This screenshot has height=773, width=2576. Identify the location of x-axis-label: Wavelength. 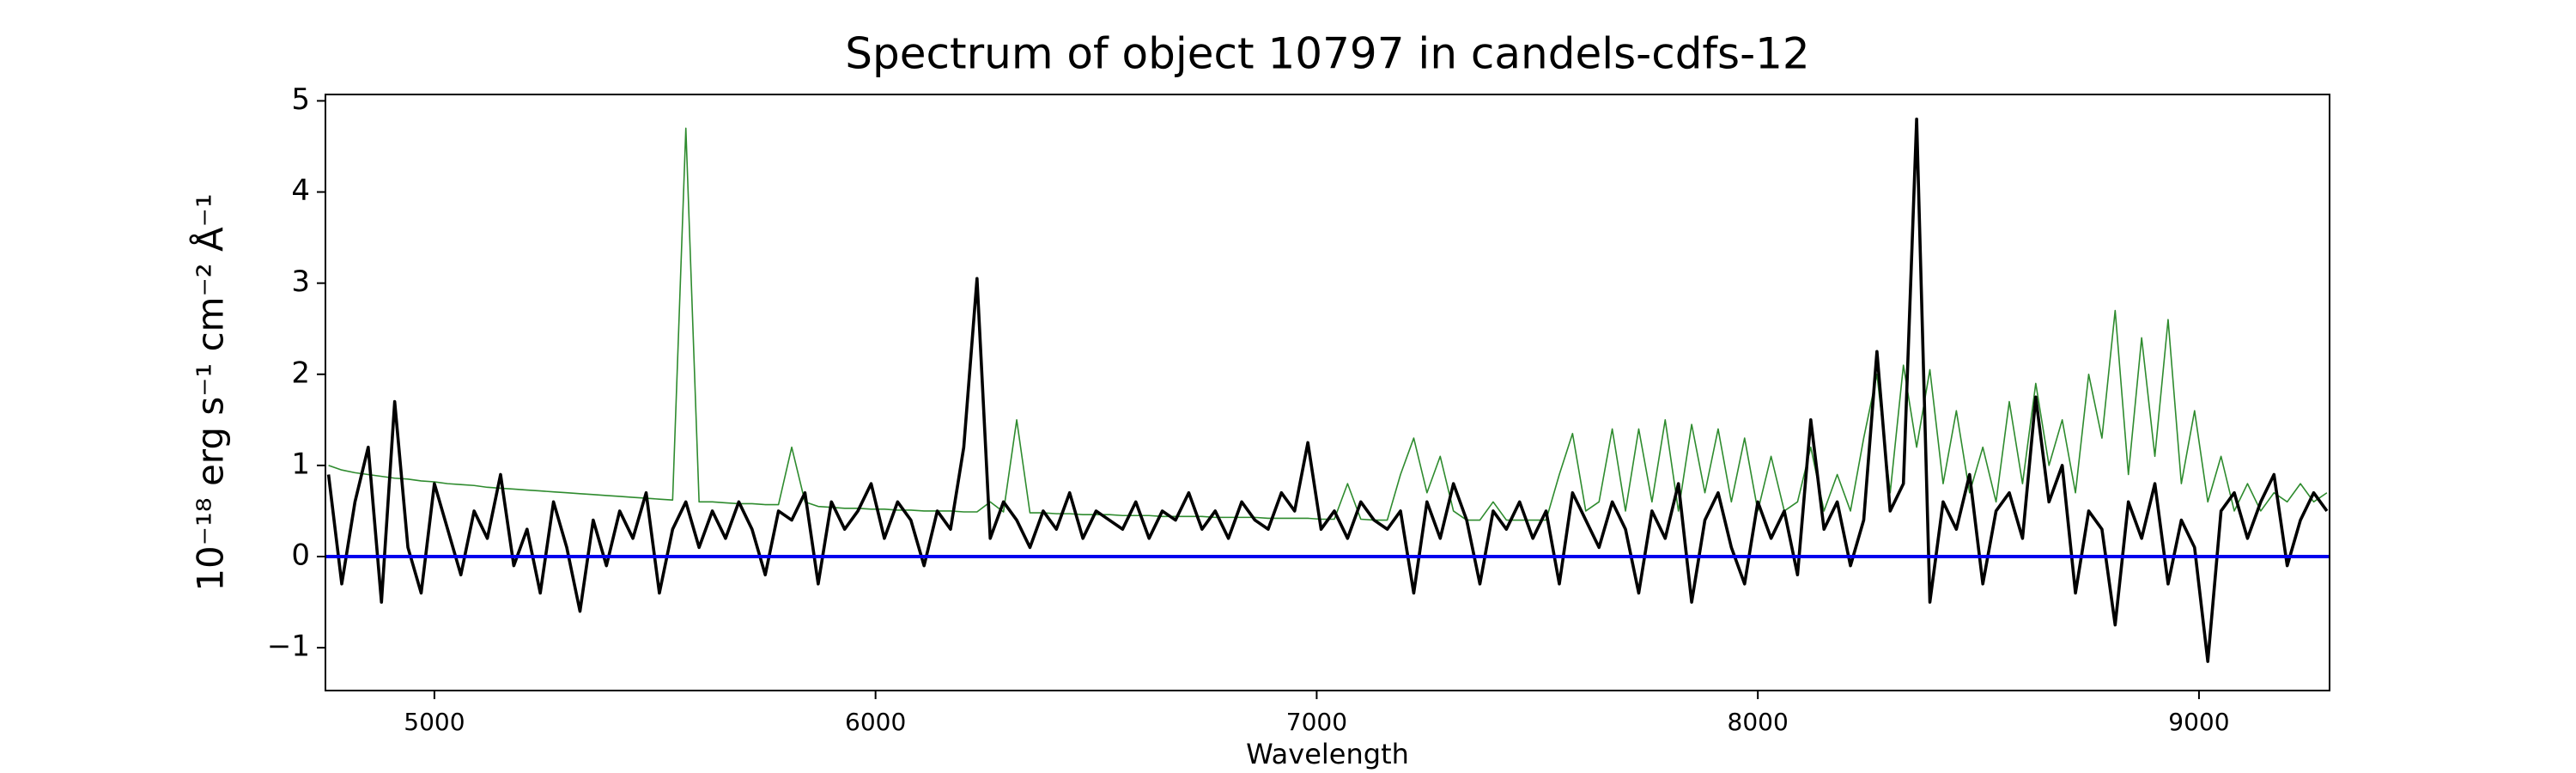
(1327, 754).